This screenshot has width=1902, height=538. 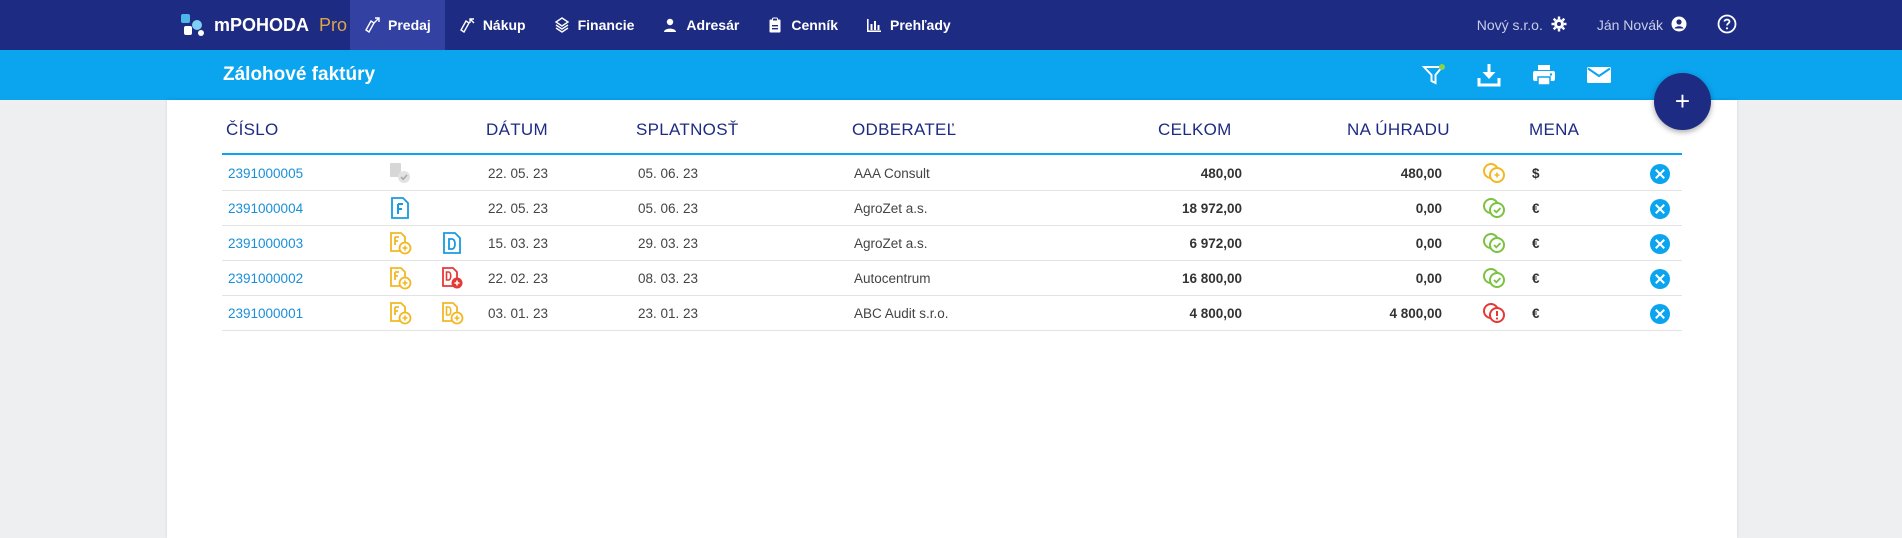 I want to click on customer-cell: AAA Consult, so click(x=892, y=173).